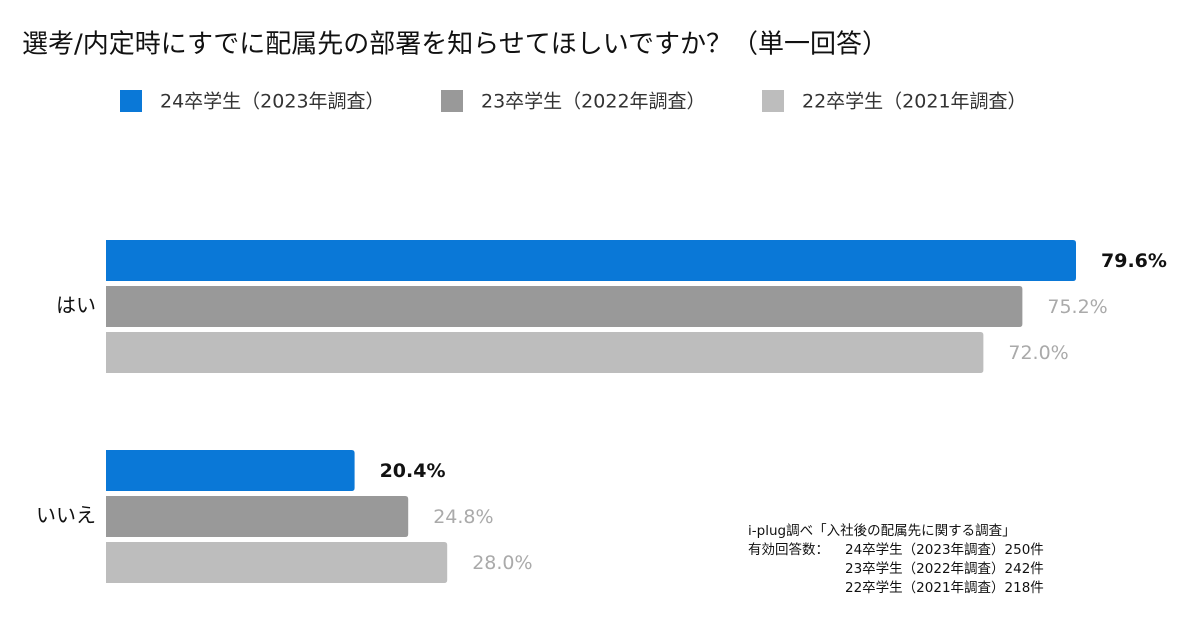 This screenshot has height=630, width=1200. I want to click on value-label: 79.6%, so click(1134, 261).